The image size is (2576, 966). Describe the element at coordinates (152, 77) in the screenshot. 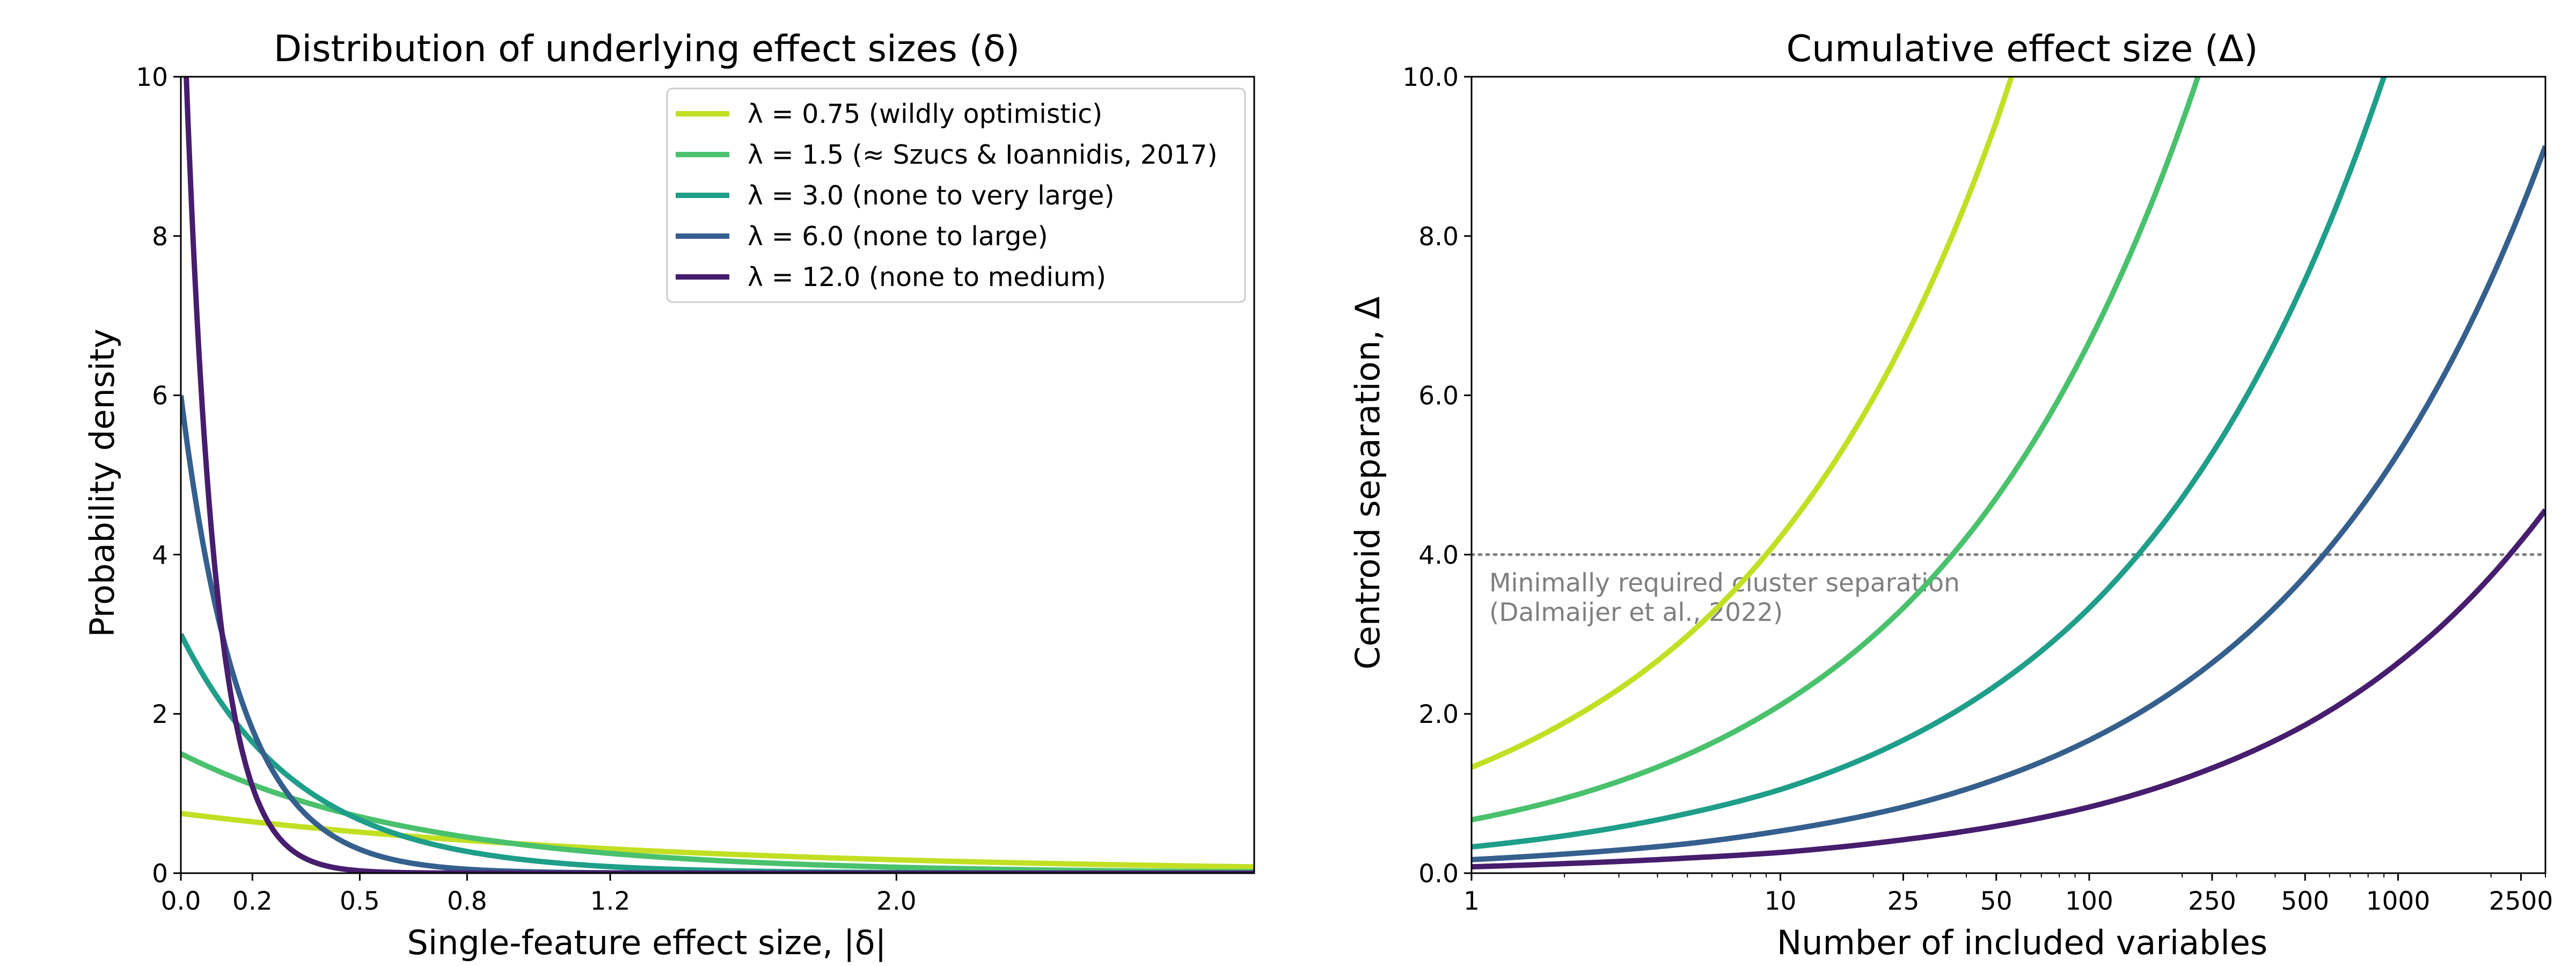

I see `left-y-tick-label: 10` at that location.